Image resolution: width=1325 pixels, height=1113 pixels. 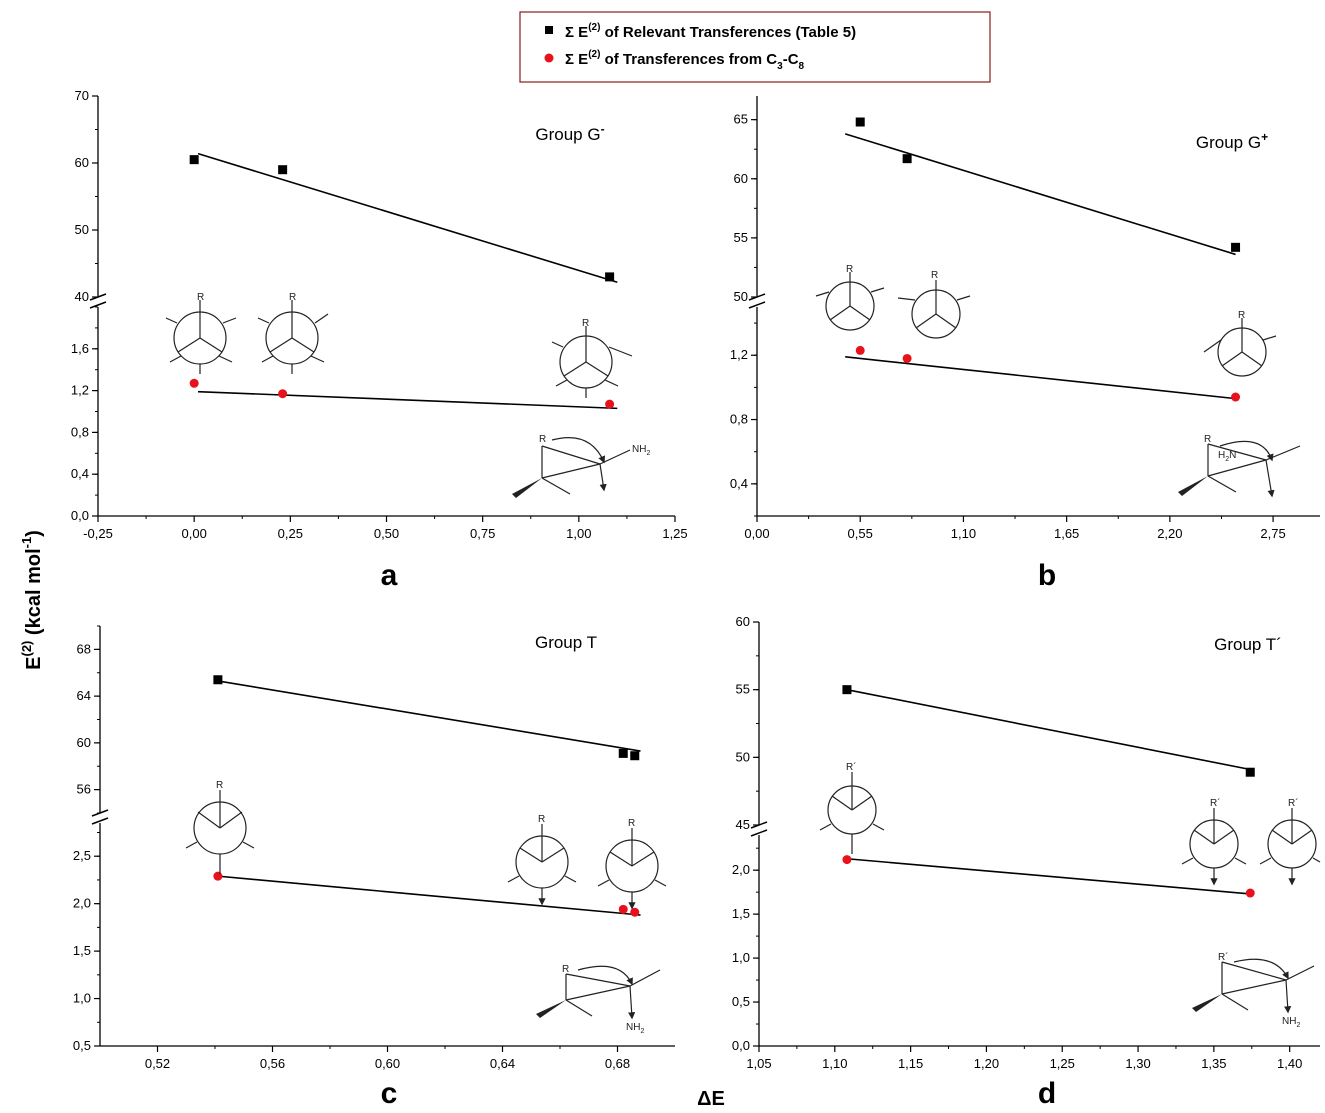 I want to click on sawhorse-sketch: R NH2, so click(x=581, y=466).